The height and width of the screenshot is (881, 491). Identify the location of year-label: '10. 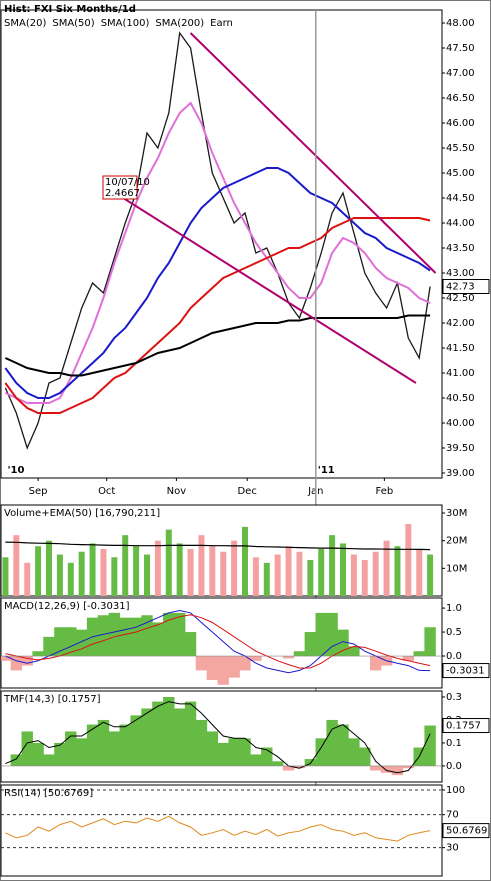
(15, 470).